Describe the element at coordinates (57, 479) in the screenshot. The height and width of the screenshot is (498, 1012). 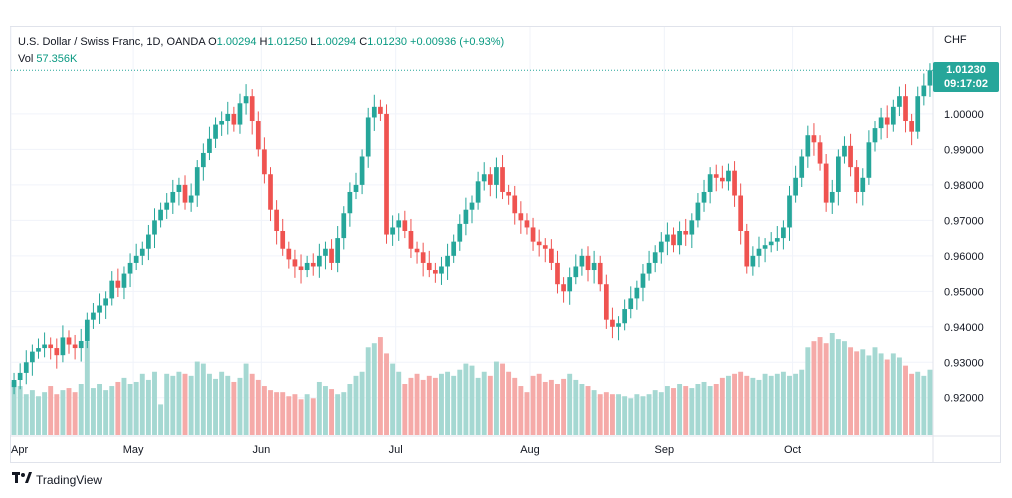
I see `tradingview-branding: TradingView` at that location.